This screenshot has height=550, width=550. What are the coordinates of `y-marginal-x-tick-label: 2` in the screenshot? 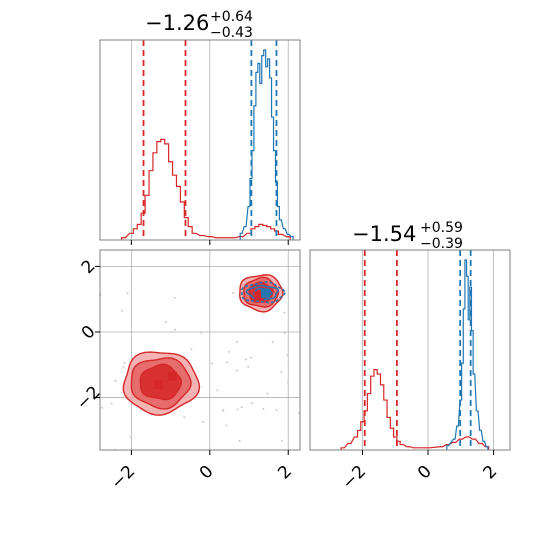 It's located at (491, 473).